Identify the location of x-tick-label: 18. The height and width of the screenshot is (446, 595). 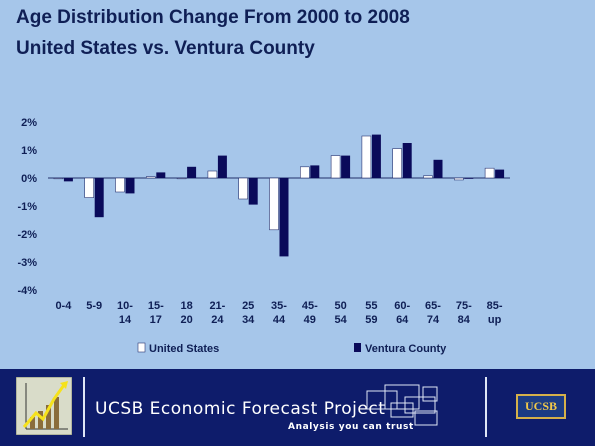
(186, 306).